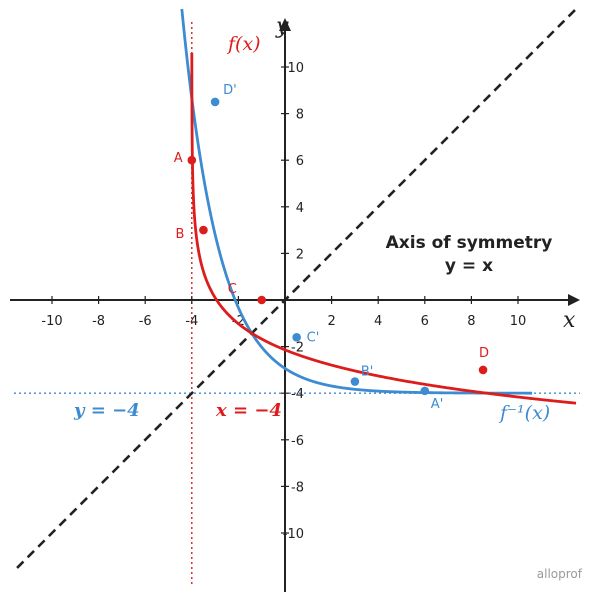  I want to click on x-axis-label: x, so click(569, 320).